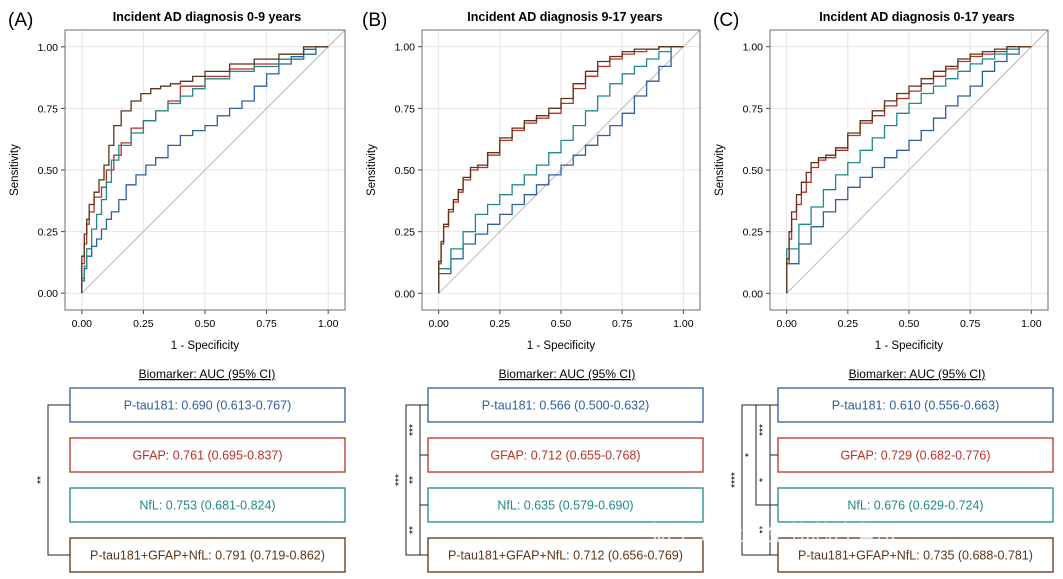  I want to click on panel-c-legend-header: Biomarker: AUC (95% CI), so click(917, 374).